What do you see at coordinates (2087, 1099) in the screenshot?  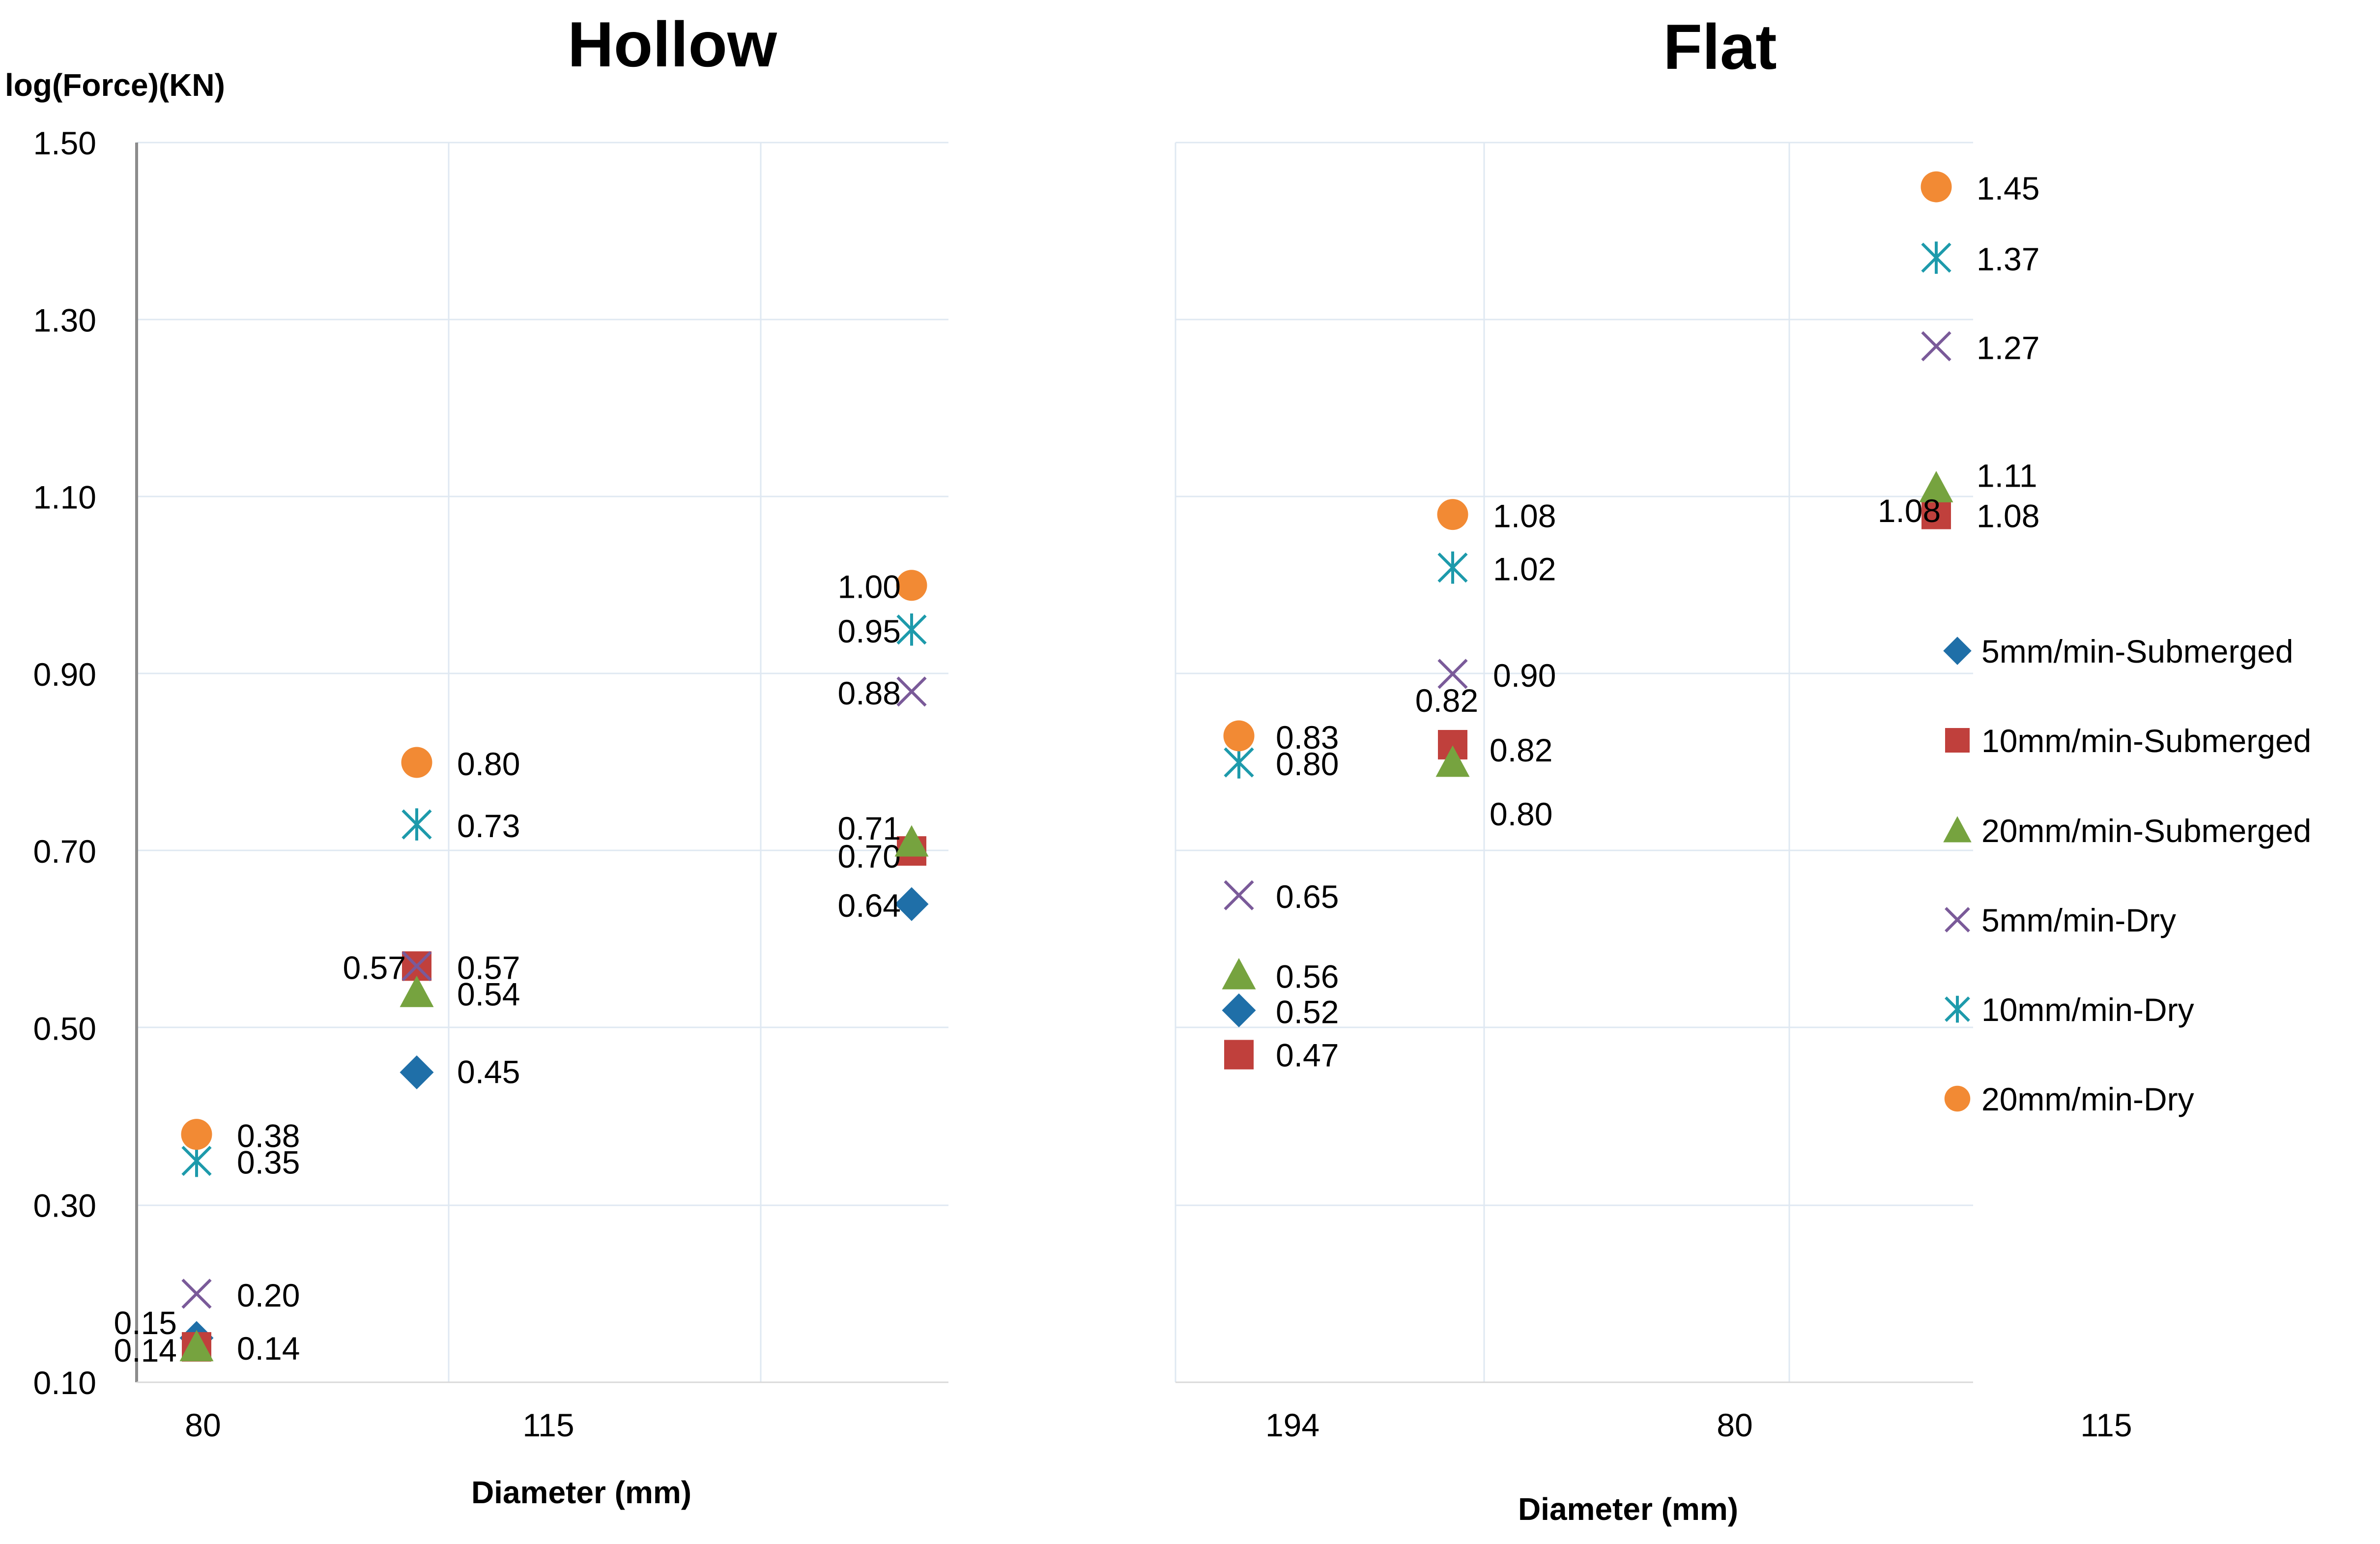 I see `legend-entry-label: 20mm/min-Dry` at bounding box center [2087, 1099].